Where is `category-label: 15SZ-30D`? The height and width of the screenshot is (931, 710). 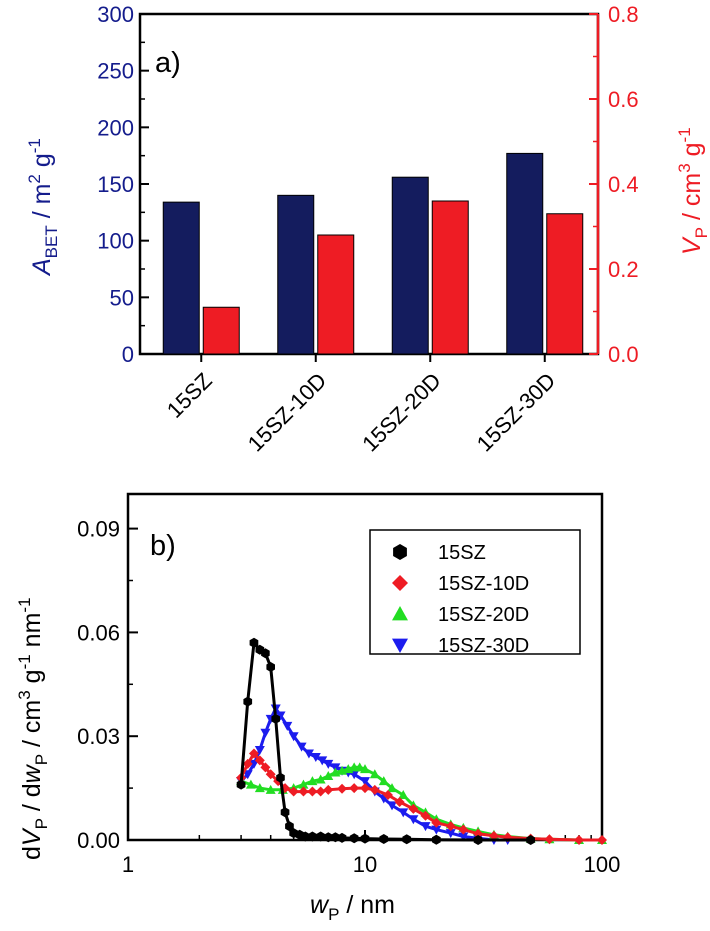 category-label: 15SZ-30D is located at coordinates (516, 412).